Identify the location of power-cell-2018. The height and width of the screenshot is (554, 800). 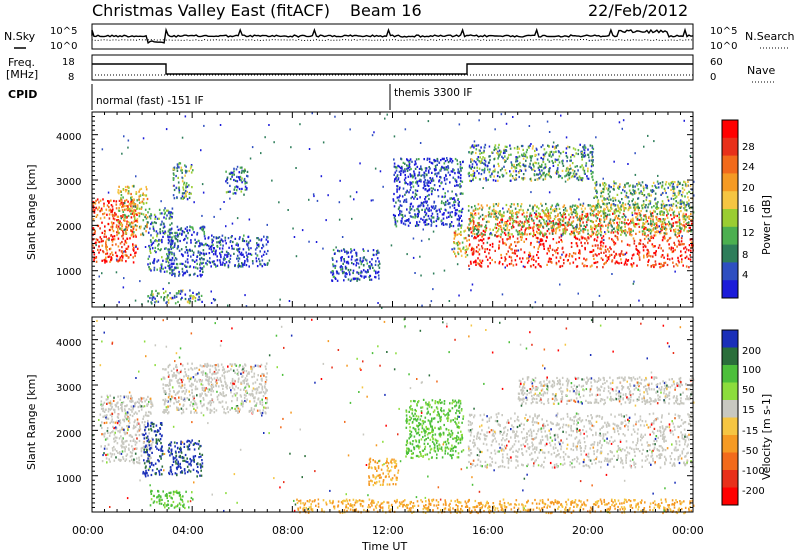
(438, 190).